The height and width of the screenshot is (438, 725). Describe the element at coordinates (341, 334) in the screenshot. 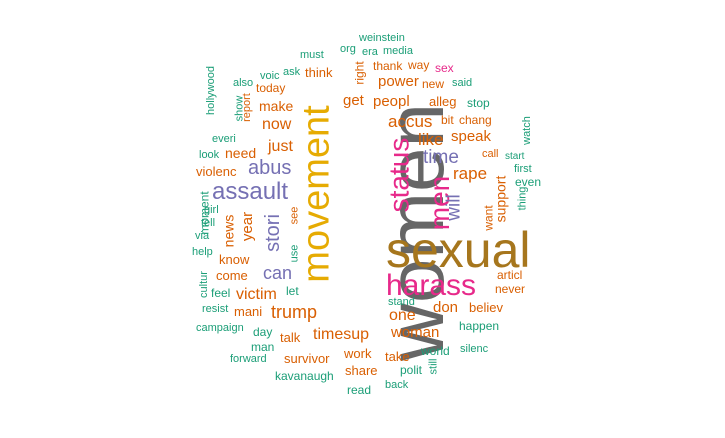

I see `word: timesup` at that location.